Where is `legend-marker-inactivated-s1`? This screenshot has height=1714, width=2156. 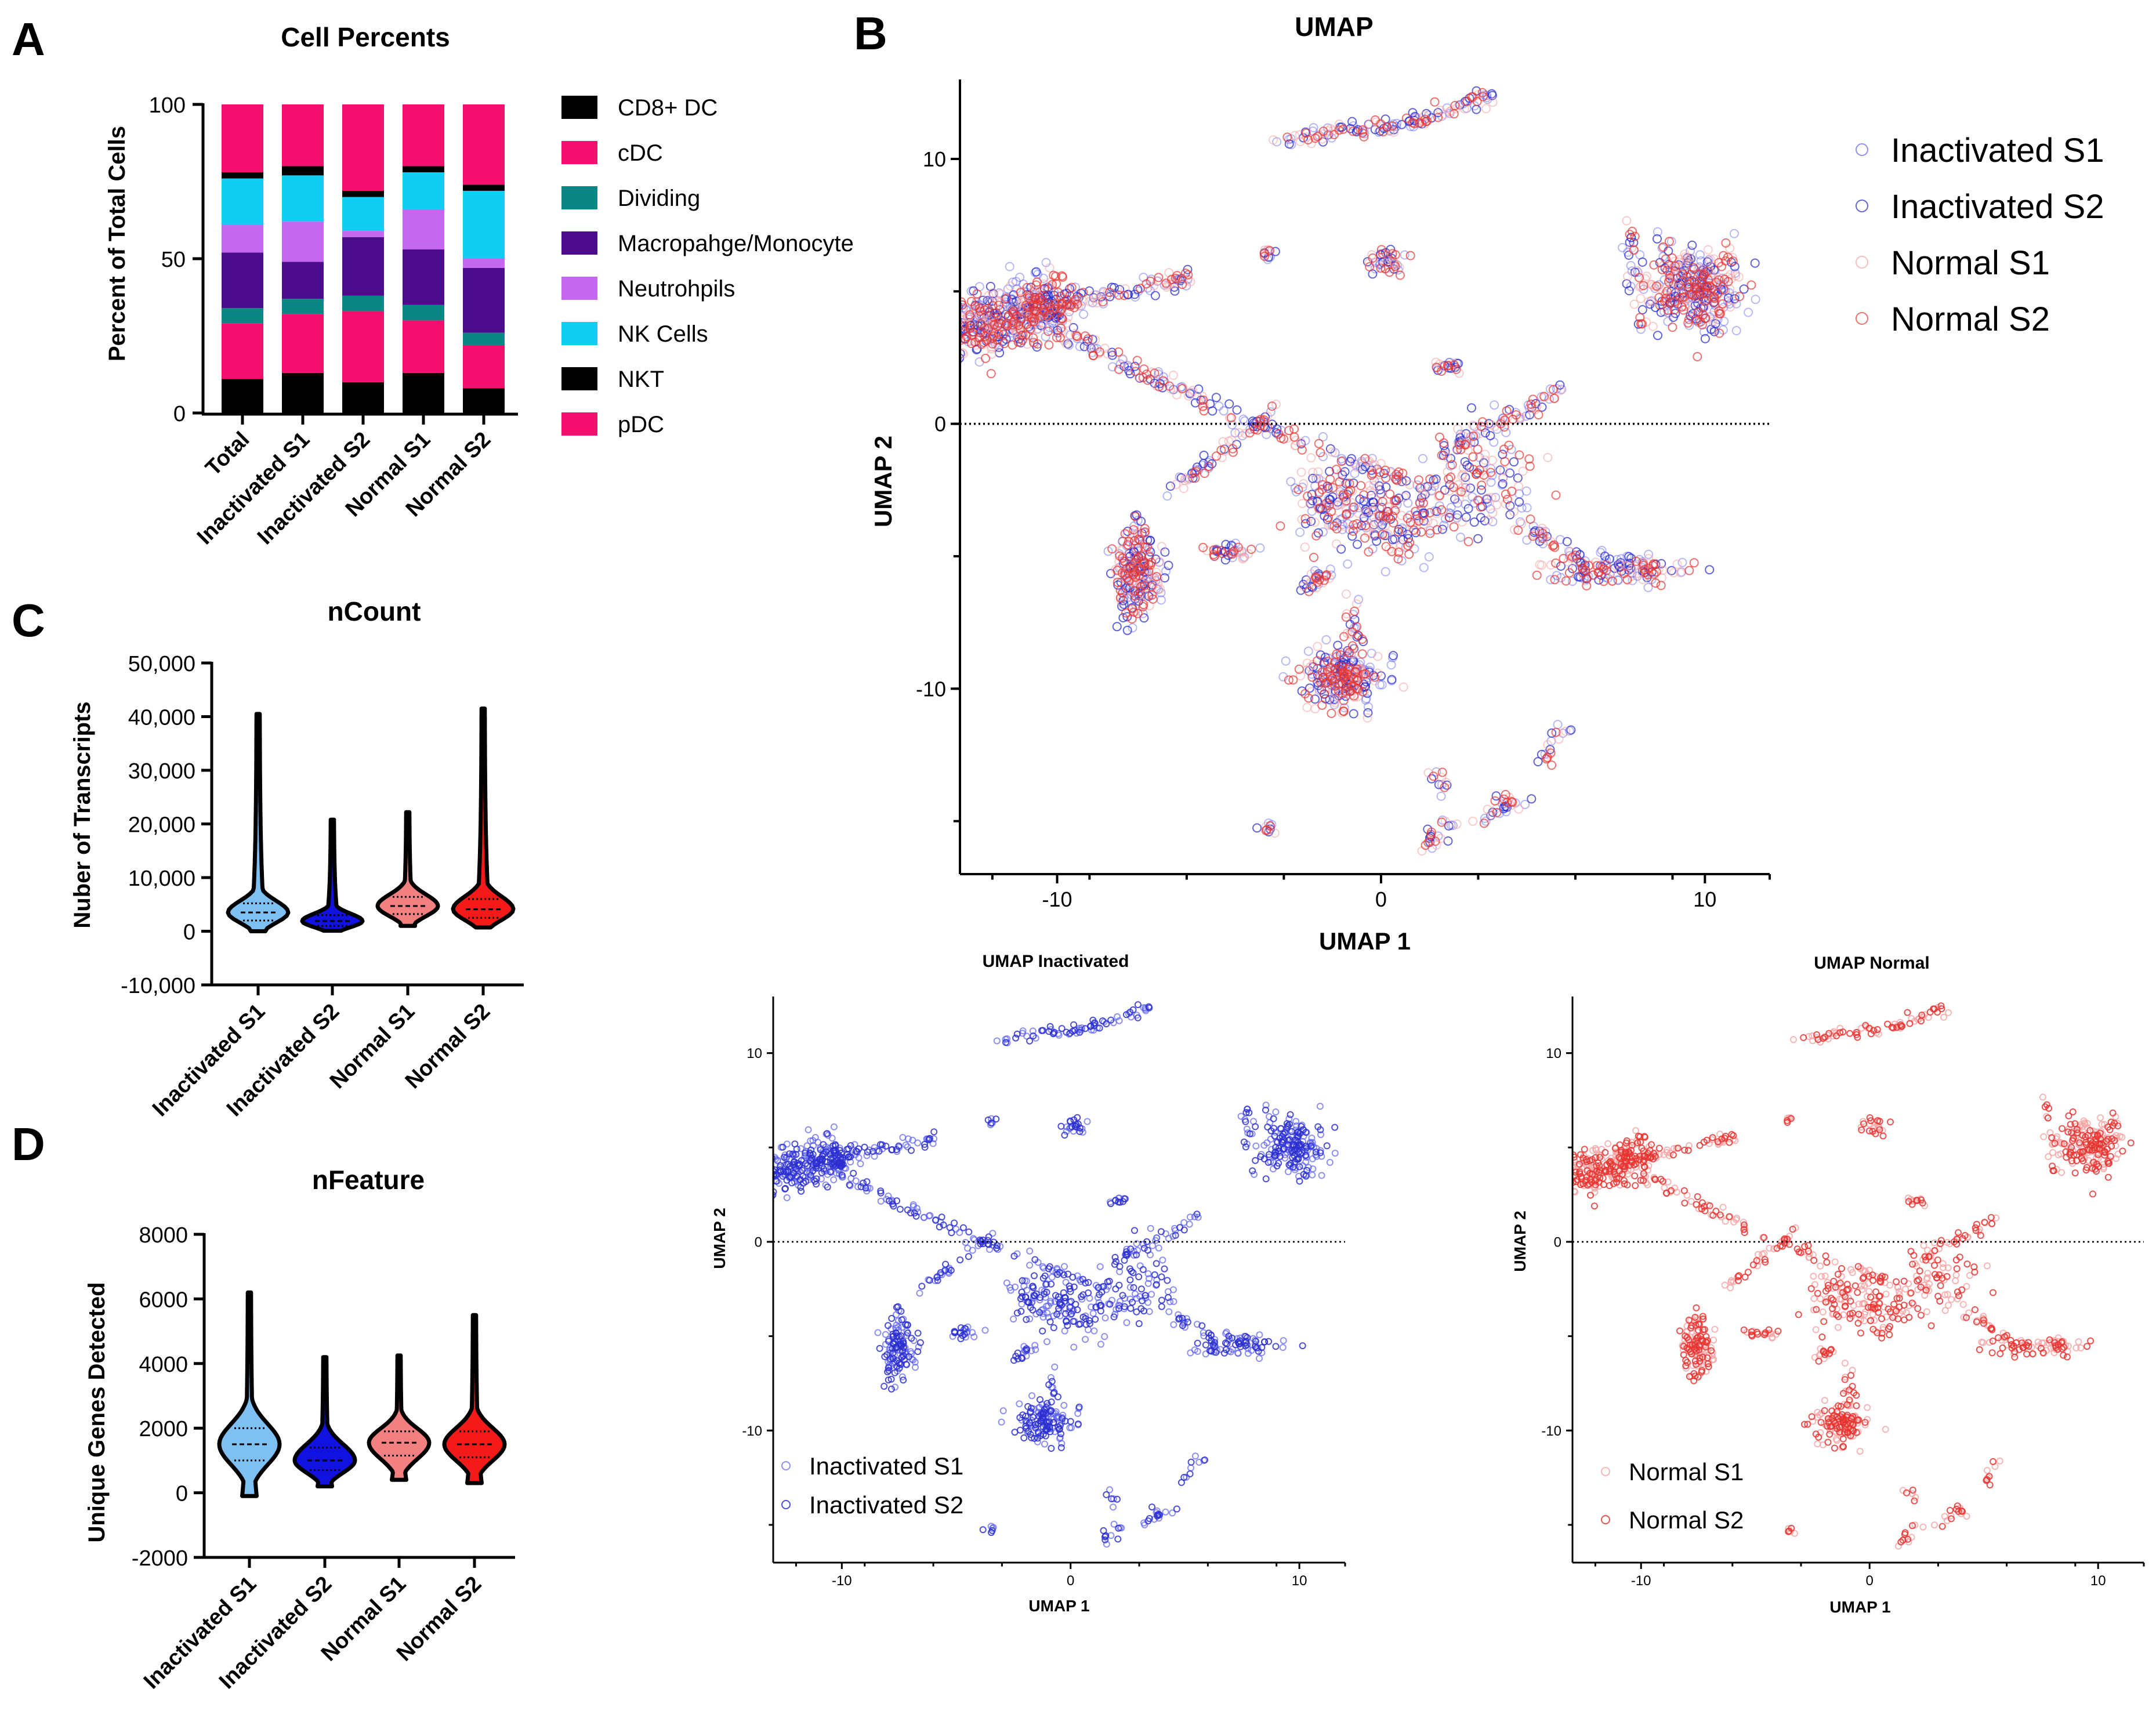
legend-marker-inactivated-s1 is located at coordinates (786, 1465).